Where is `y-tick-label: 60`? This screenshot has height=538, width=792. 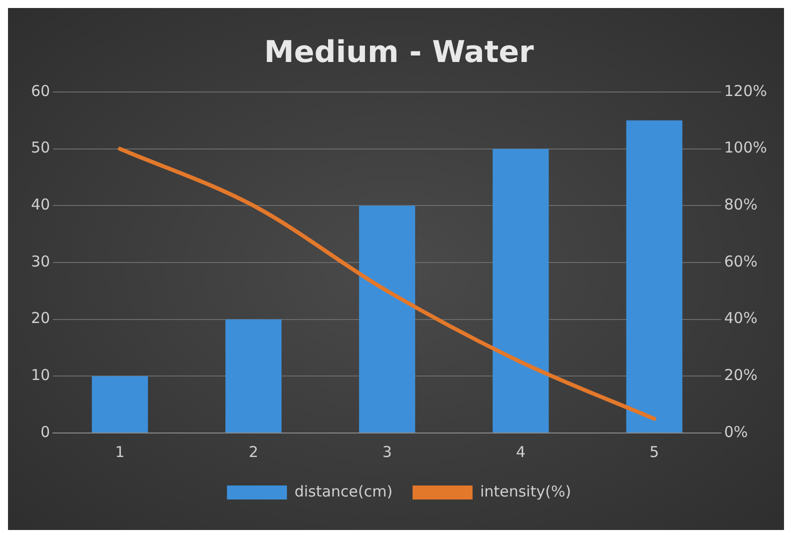
y-tick-label: 60 is located at coordinates (40, 91).